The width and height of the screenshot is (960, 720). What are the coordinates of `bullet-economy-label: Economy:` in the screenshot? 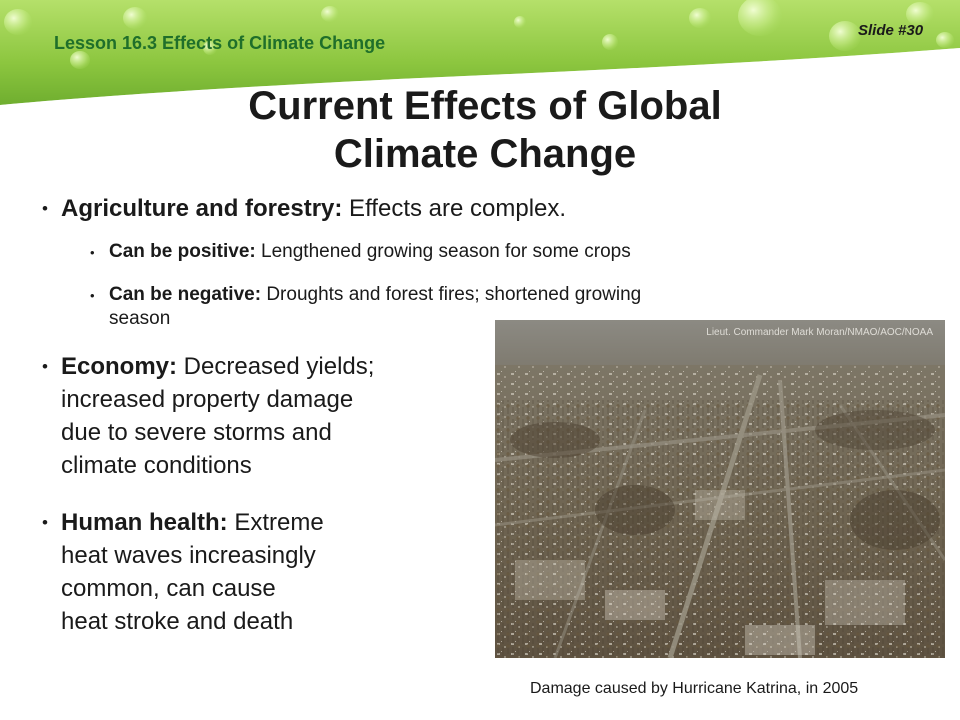 It's located at (119, 366).